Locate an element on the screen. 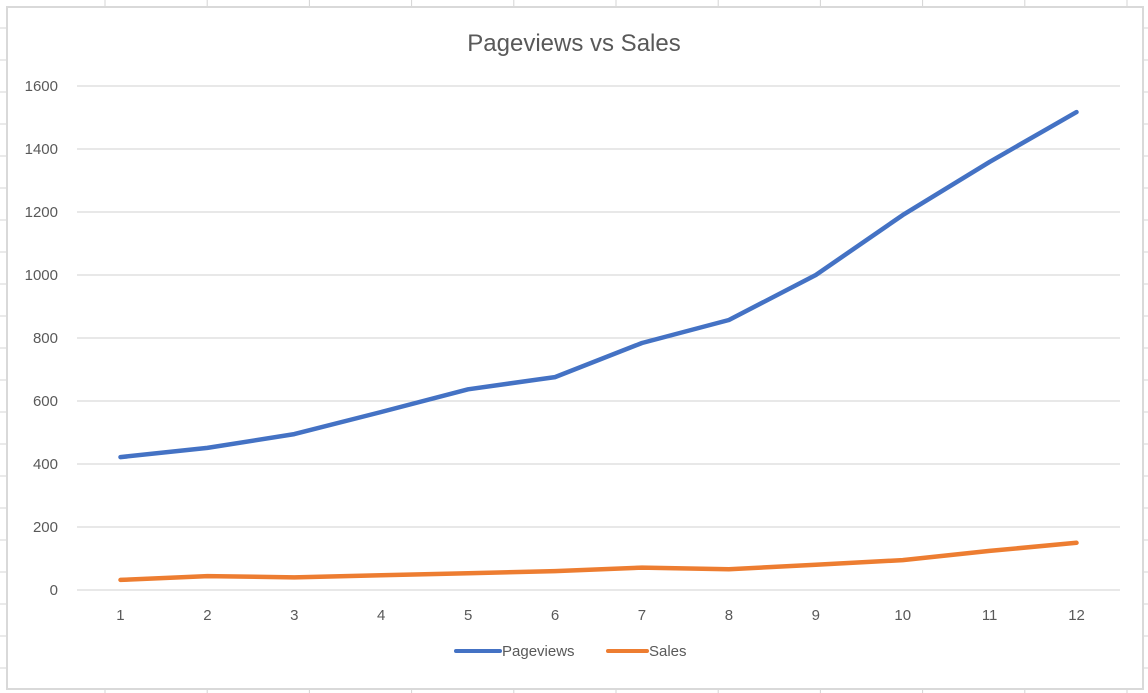 Image resolution: width=1148 pixels, height=693 pixels. y-tick-label: 600 is located at coordinates (45, 401).